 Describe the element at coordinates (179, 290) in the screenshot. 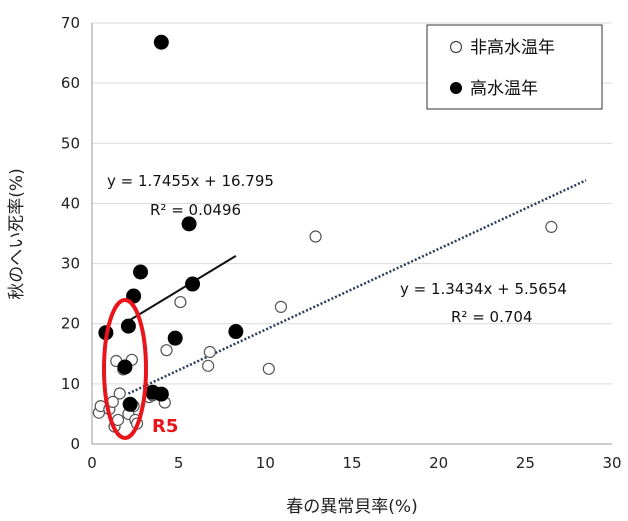

I see `trendline-high-temp` at that location.